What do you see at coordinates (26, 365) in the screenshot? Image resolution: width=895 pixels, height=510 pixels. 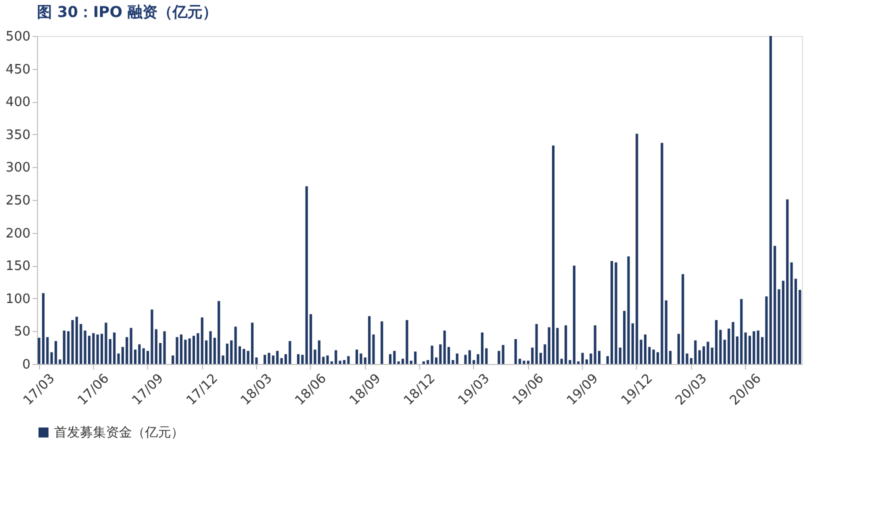 I see `y-tick-label: 0` at bounding box center [26, 365].